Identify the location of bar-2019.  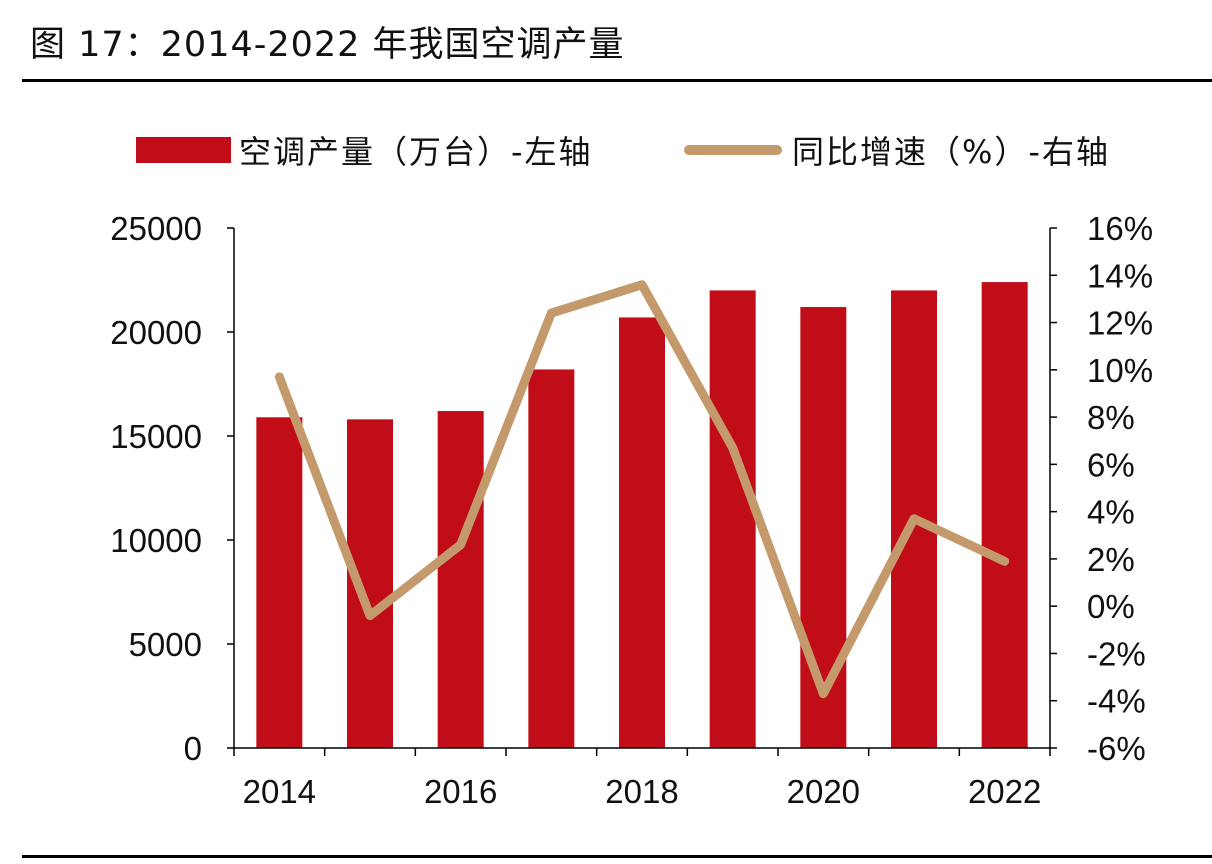
(732, 519).